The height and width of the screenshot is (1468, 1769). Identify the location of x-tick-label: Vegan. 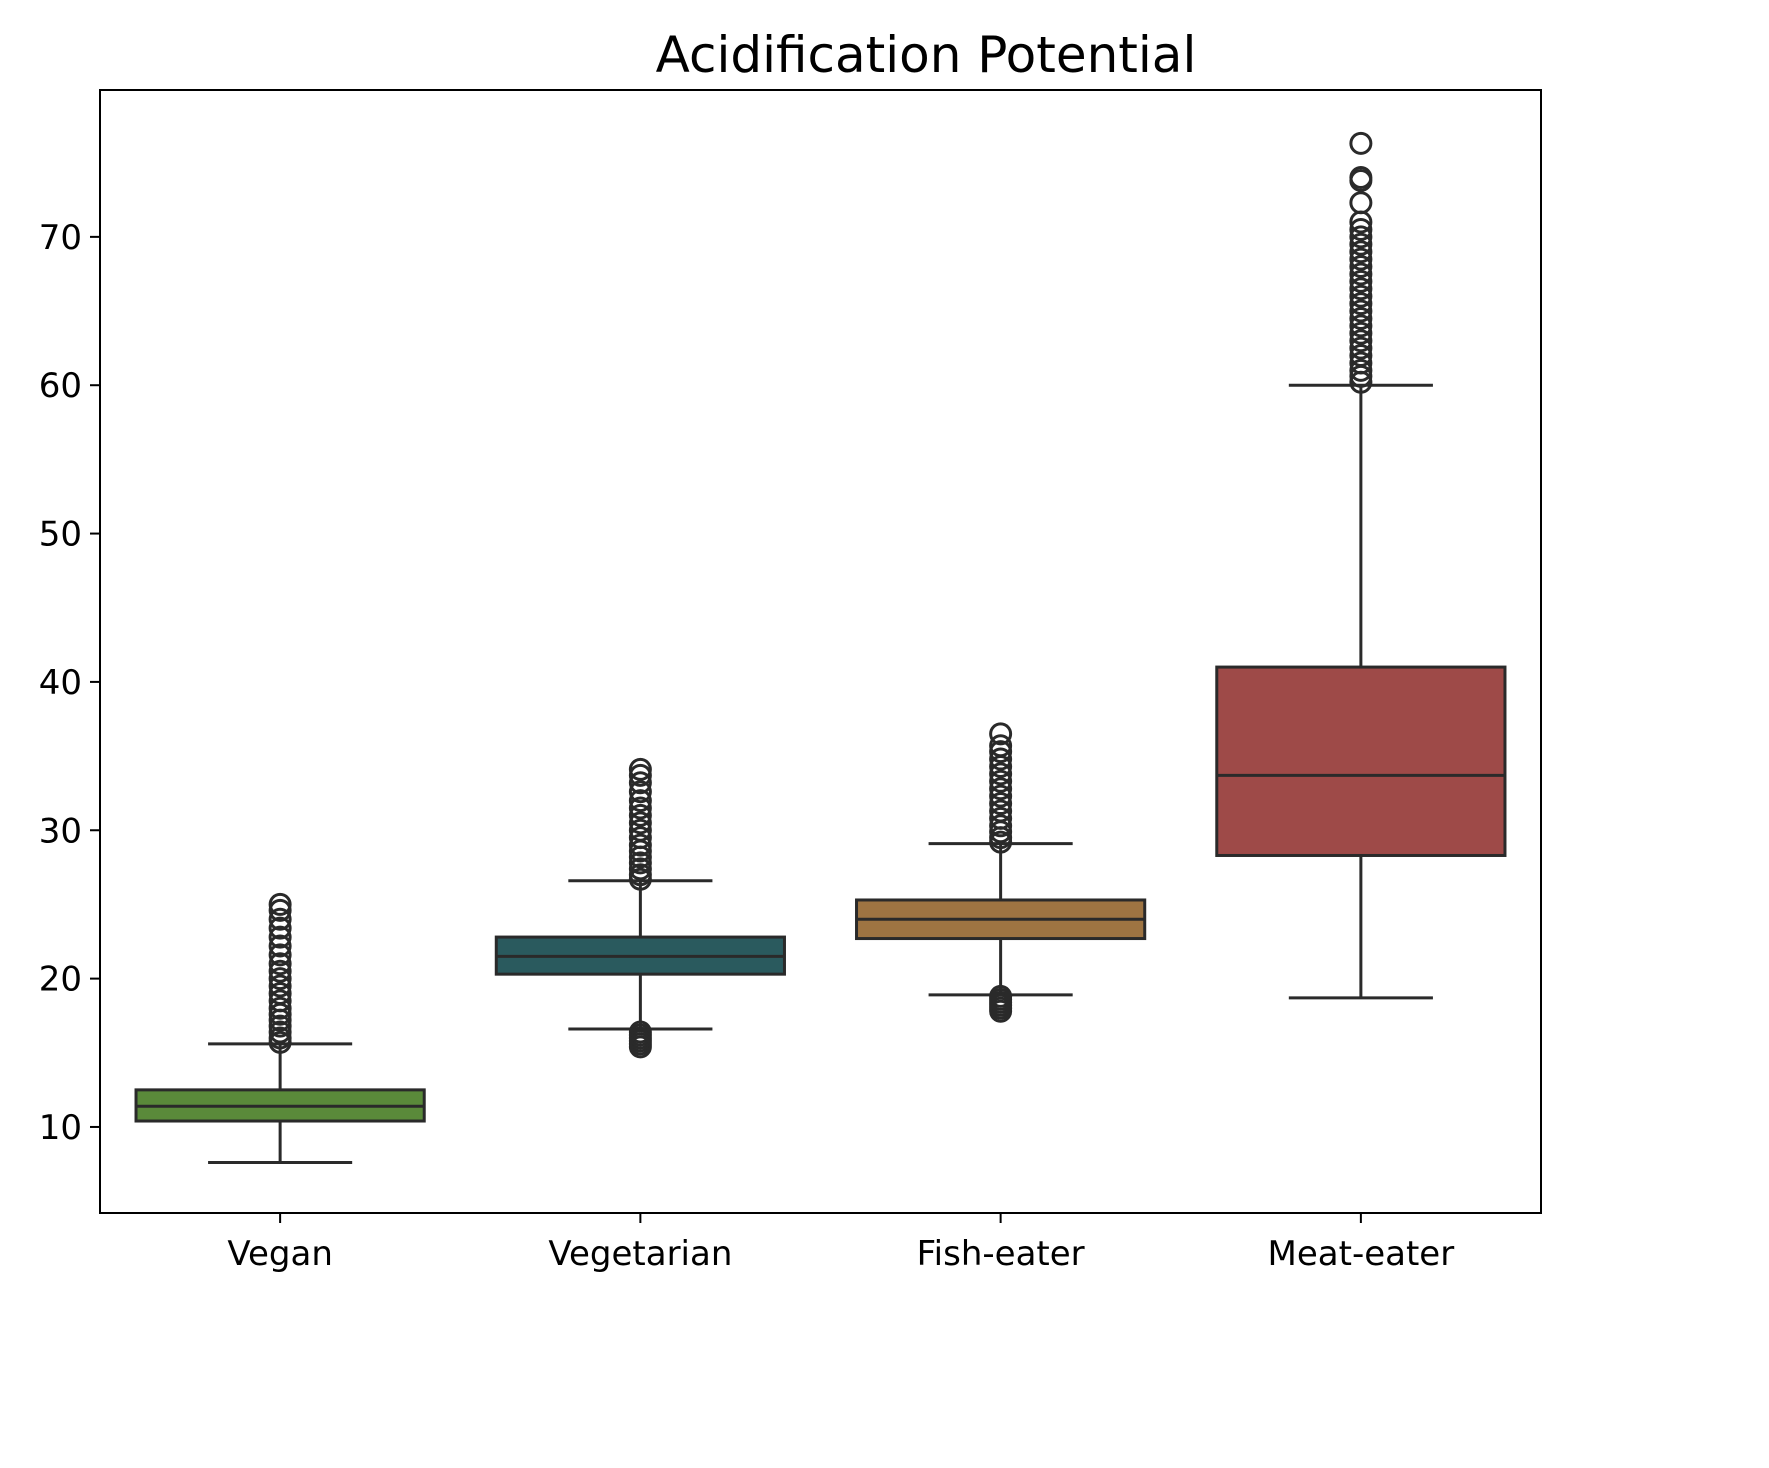
(280, 1254).